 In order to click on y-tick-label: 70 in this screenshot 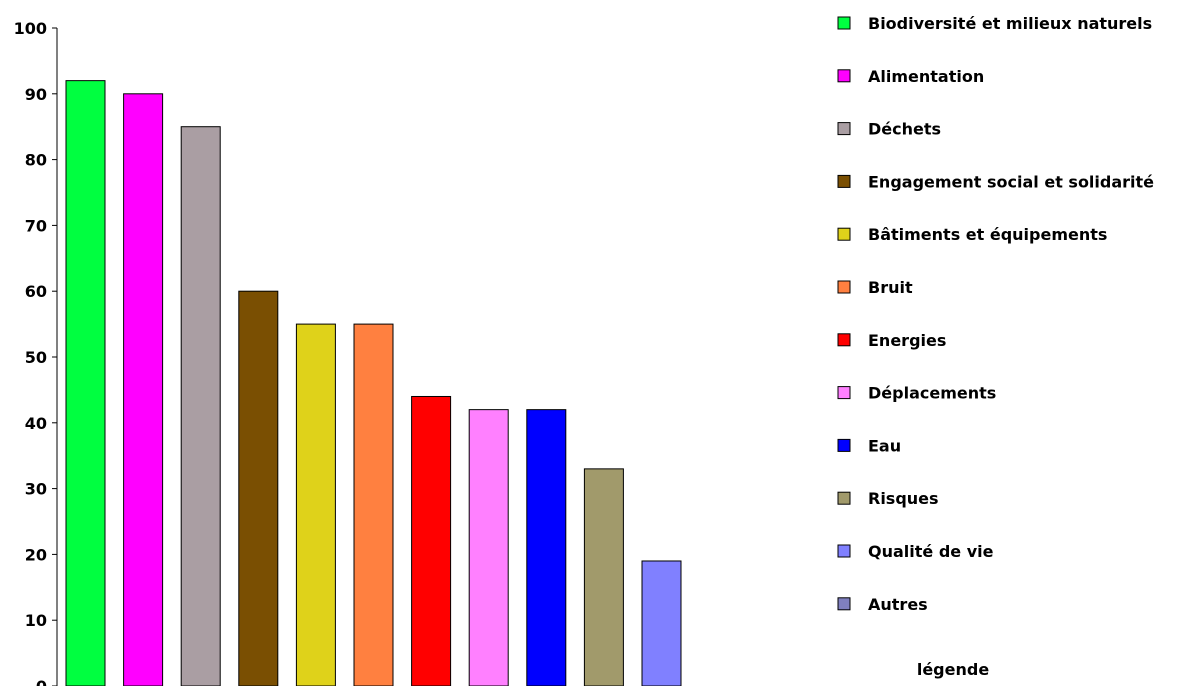, I will do `click(36, 225)`.